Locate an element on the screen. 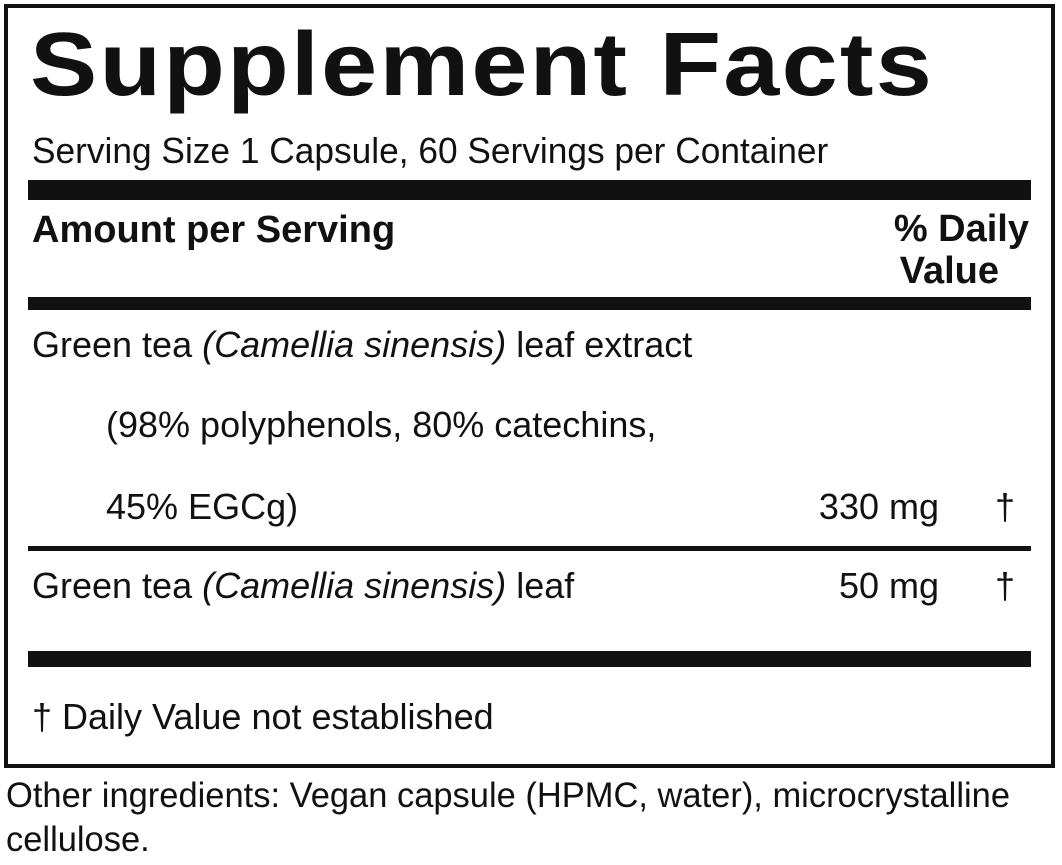 Image resolution: width=1062 pixels, height=865 pixels. thin-divider is located at coordinates (529, 548).